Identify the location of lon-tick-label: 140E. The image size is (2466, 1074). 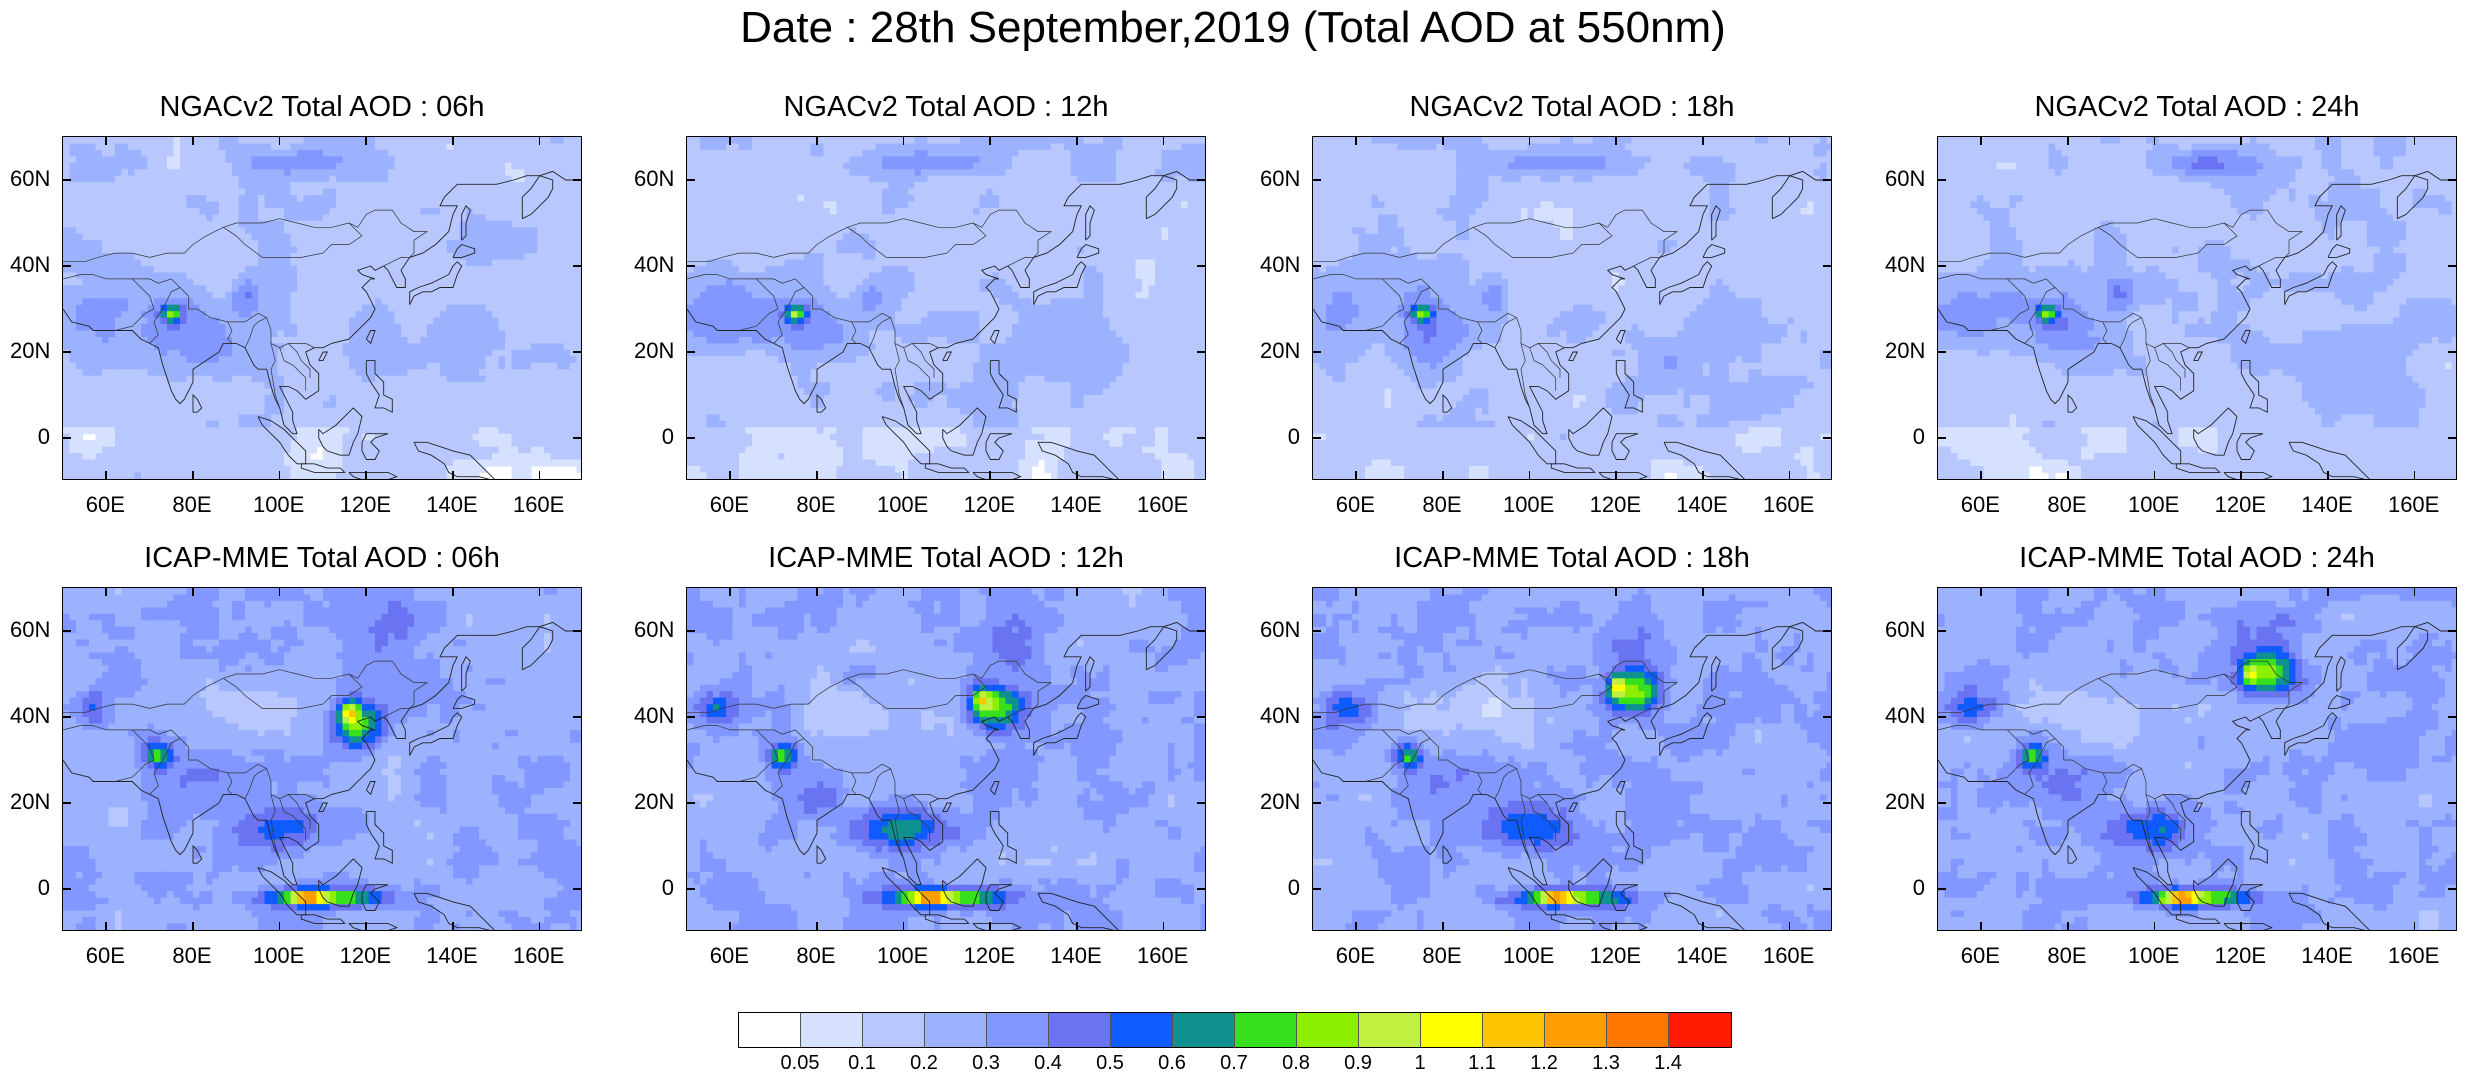
(2327, 505).